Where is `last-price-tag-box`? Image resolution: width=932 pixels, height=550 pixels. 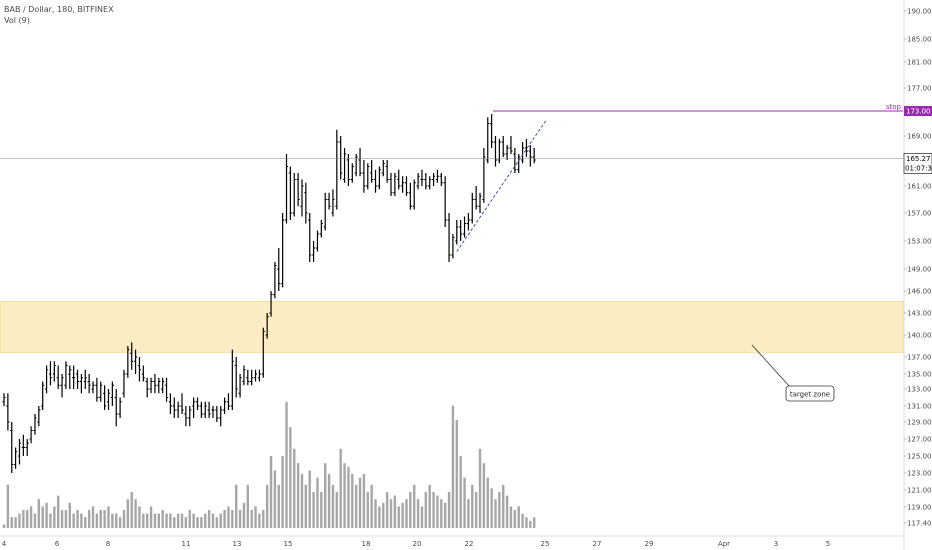 last-price-tag-box is located at coordinates (918, 158).